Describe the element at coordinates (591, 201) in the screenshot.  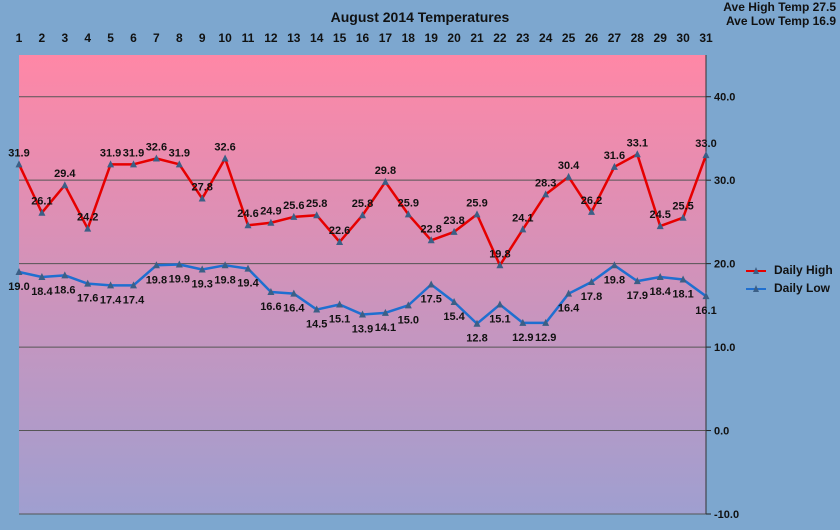
I see `data-label: 26.2` at that location.